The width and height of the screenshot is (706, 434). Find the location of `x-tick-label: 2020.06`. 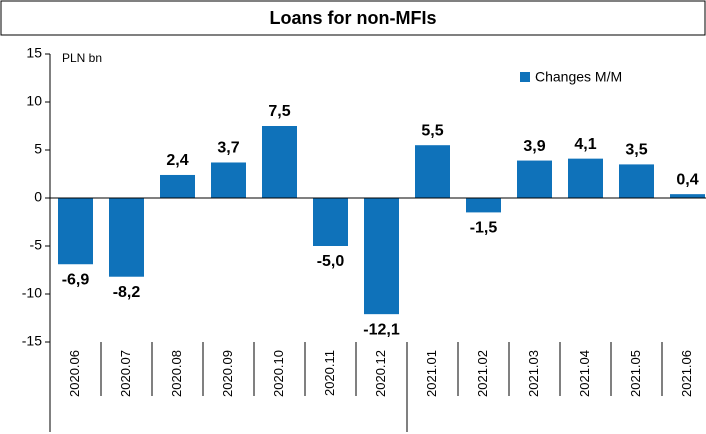

x-tick-label: 2020.06 is located at coordinates (74, 373).